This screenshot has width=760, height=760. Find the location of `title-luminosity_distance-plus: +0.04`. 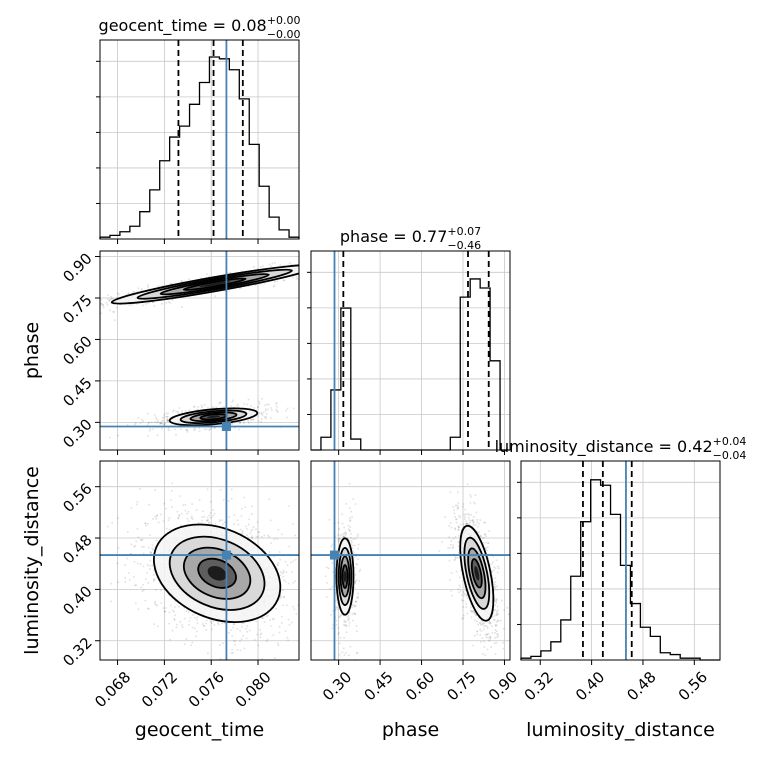

title-luminosity_distance-plus: +0.04 is located at coordinates (730, 441).